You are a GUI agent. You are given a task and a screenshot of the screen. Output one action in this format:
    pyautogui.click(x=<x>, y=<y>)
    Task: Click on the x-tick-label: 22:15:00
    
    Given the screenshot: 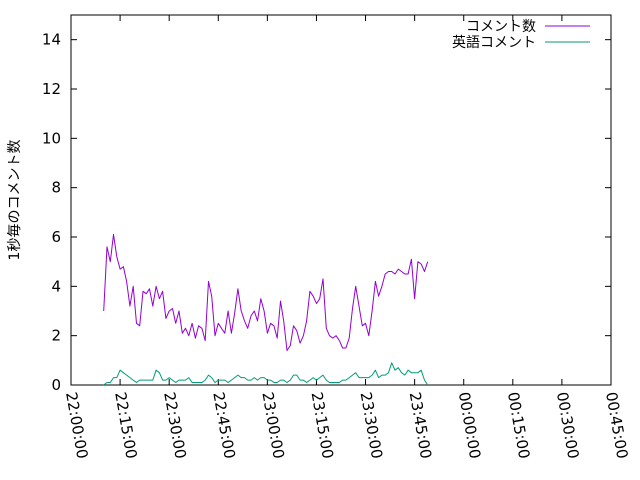 What is the action you would take?
    pyautogui.click(x=125, y=425)
    